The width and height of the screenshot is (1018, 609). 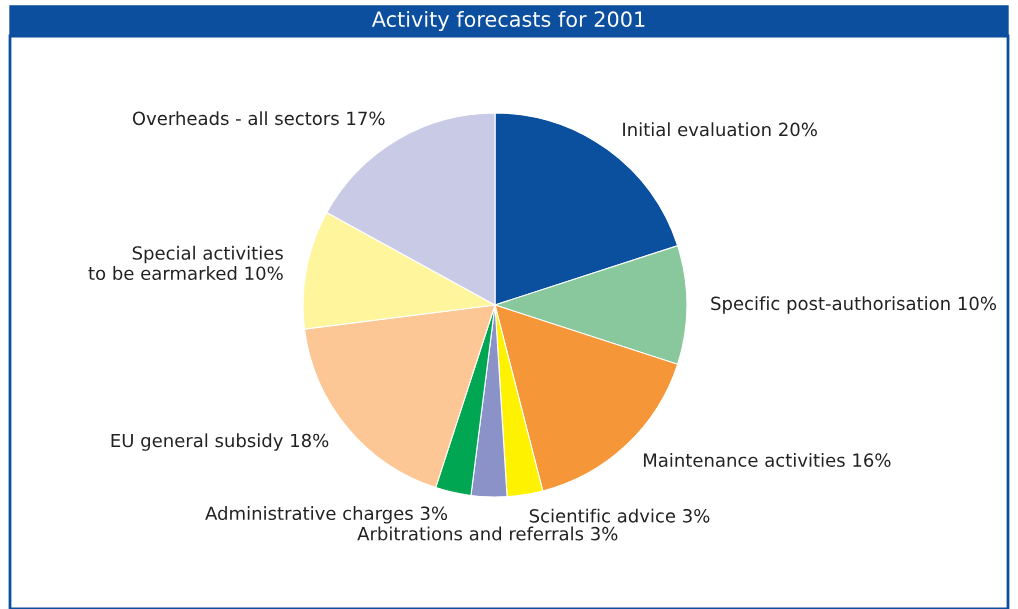 I want to click on slice-label: EU general subsidy 18%, so click(x=220, y=442).